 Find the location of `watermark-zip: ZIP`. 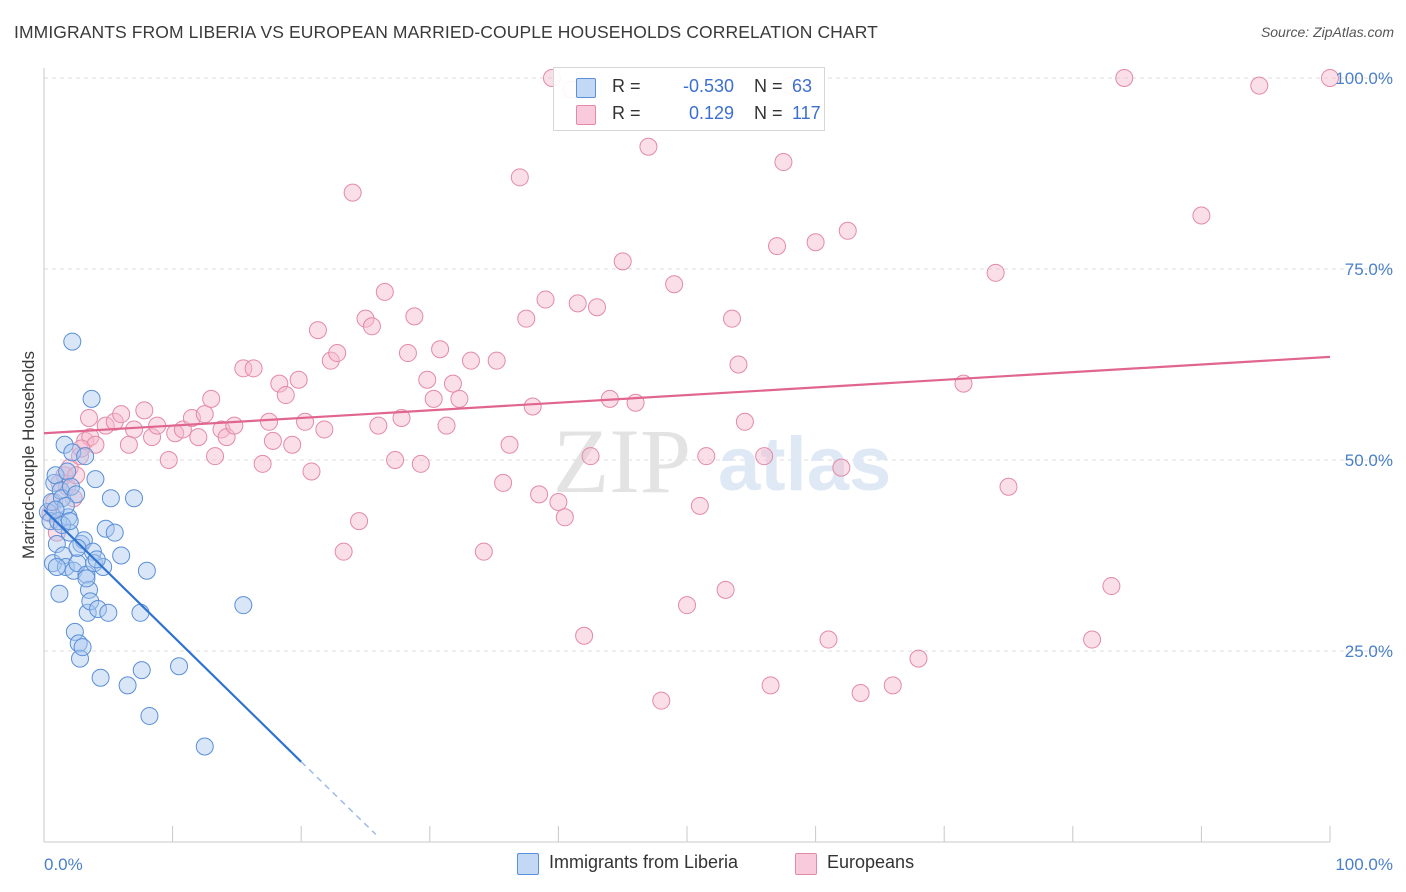

watermark-zip: ZIP is located at coordinates (622, 461).